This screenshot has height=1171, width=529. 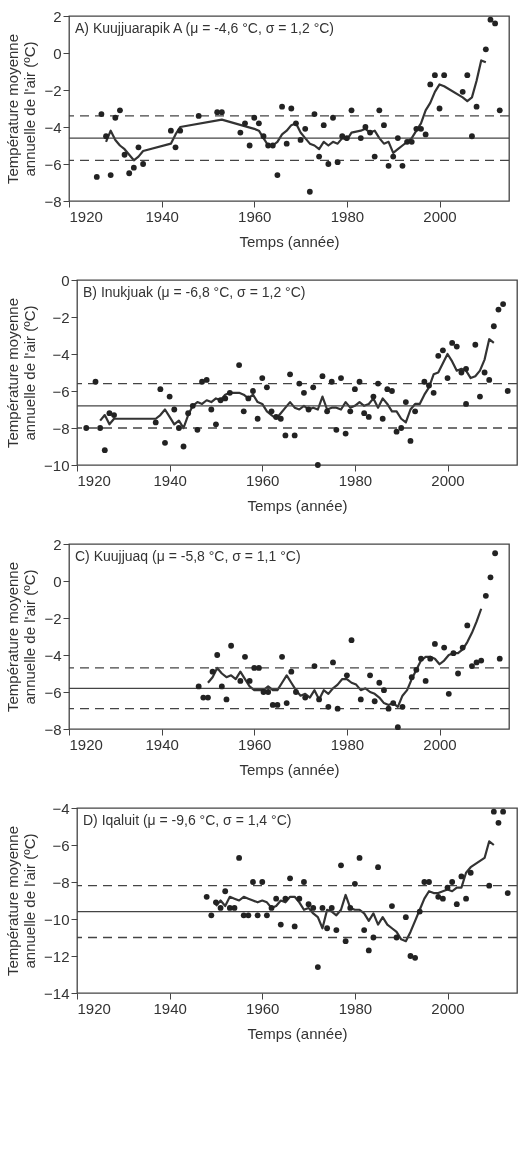 I want to click on line-series, so click(x=354, y=891).